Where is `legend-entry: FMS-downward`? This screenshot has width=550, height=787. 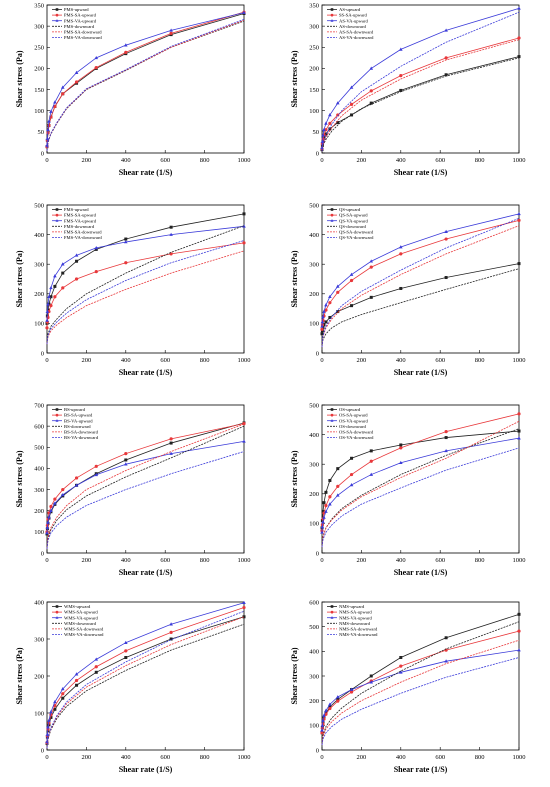 legend-entry: FMS-downward is located at coordinates (79, 226).